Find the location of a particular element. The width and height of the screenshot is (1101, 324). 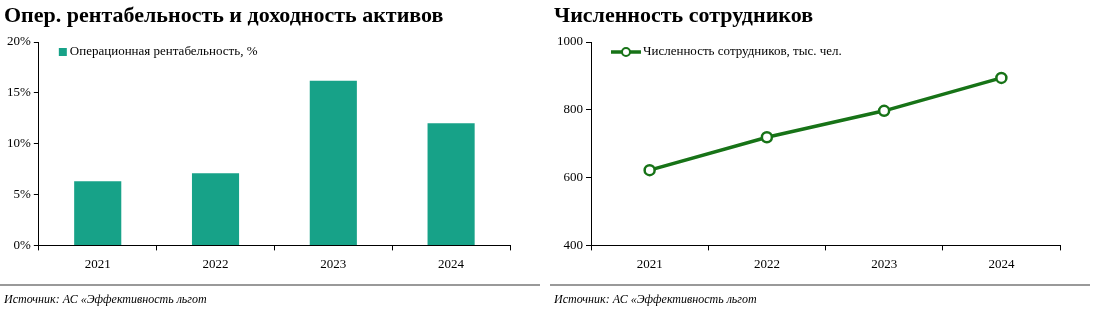

y-tick-label: 600 is located at coordinates (573, 177).